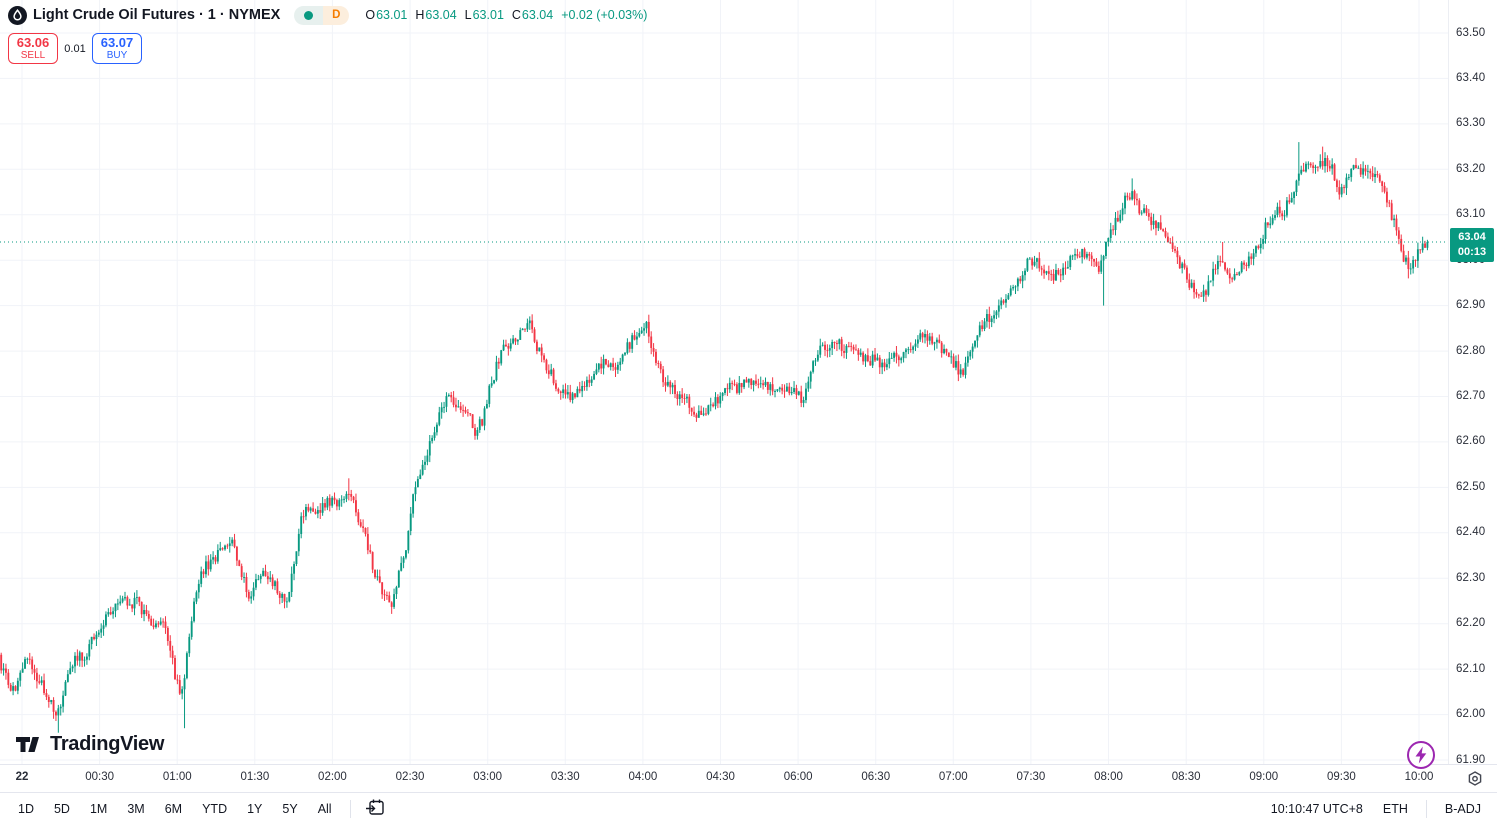 This screenshot has width=1497, height=824. I want to click on price-axis-label: 62.60, so click(1471, 441).